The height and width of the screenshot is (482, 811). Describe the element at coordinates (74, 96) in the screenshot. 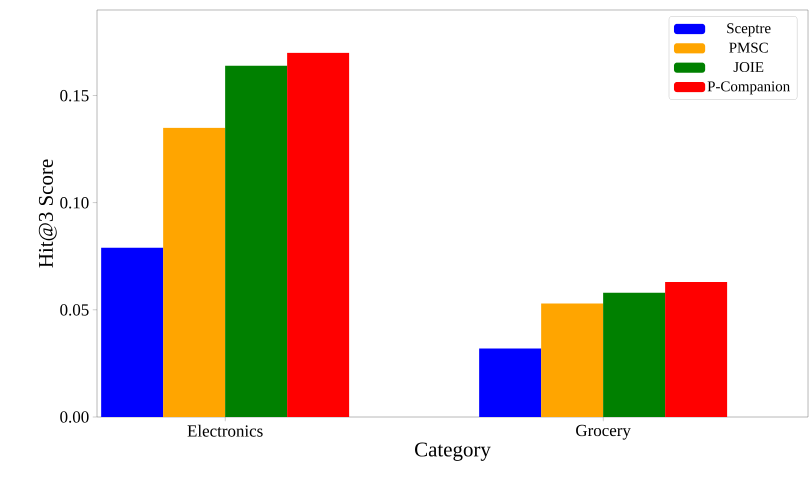

I see `y-tick-label: 0.15` at that location.